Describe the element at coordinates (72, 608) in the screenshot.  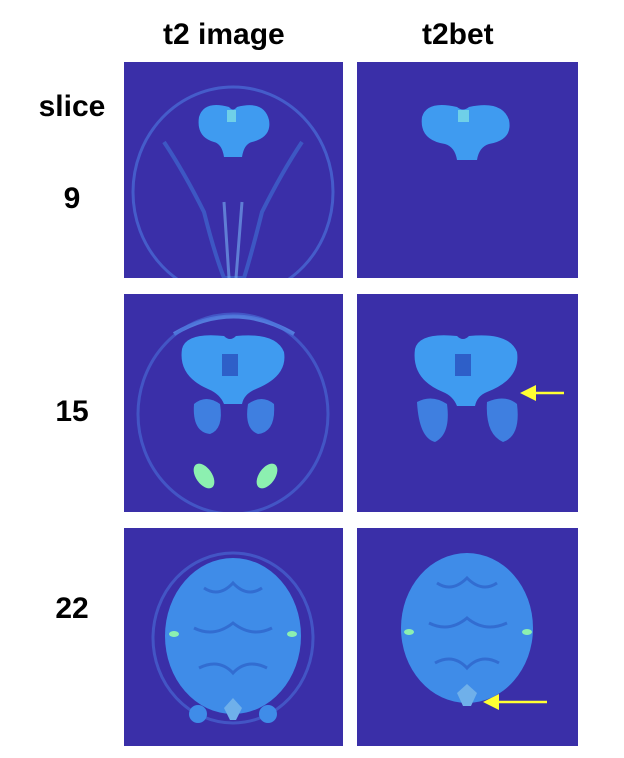
I see `slice-number-22: 22` at that location.